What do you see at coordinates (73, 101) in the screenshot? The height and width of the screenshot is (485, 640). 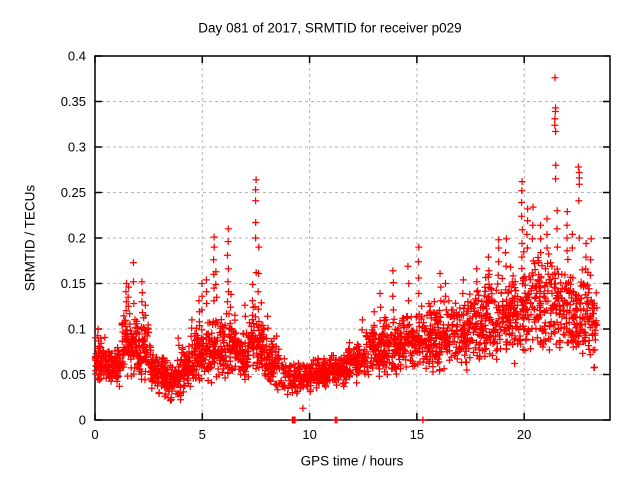 I see `y-tick-label: 0.35` at bounding box center [73, 101].